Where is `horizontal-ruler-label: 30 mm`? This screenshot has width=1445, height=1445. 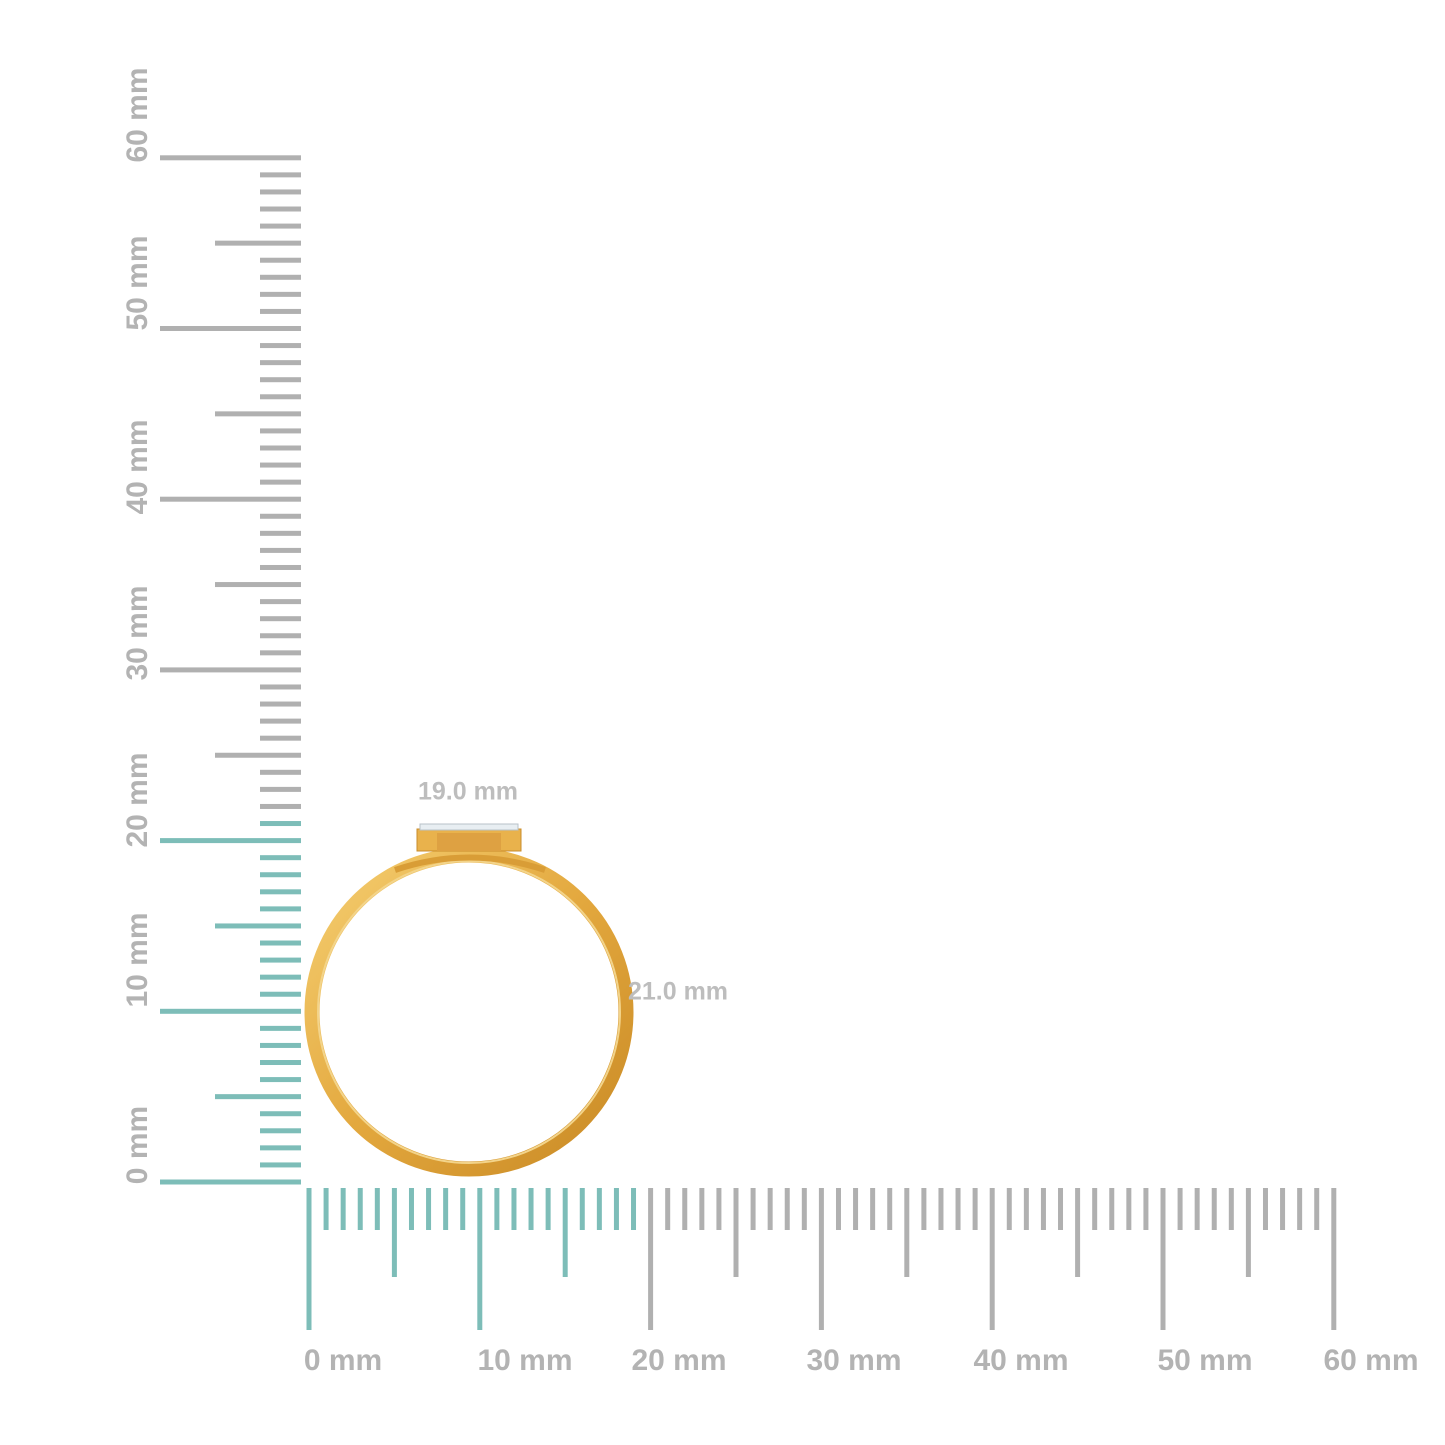
horizontal-ruler-label: 30 mm is located at coordinates (854, 1360).